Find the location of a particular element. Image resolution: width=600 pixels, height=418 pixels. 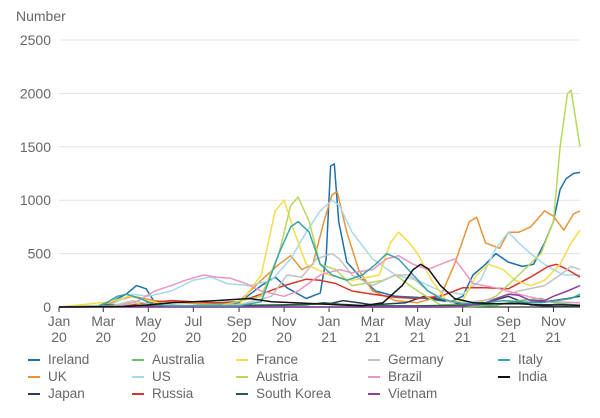

legend-label: Australia is located at coordinates (178, 359).